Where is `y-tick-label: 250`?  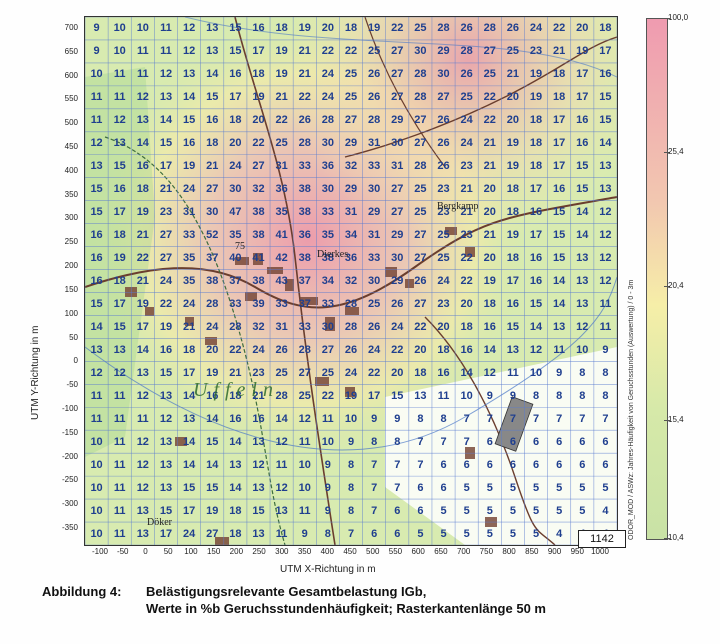 y-tick-label: 250 is located at coordinates (71, 242).